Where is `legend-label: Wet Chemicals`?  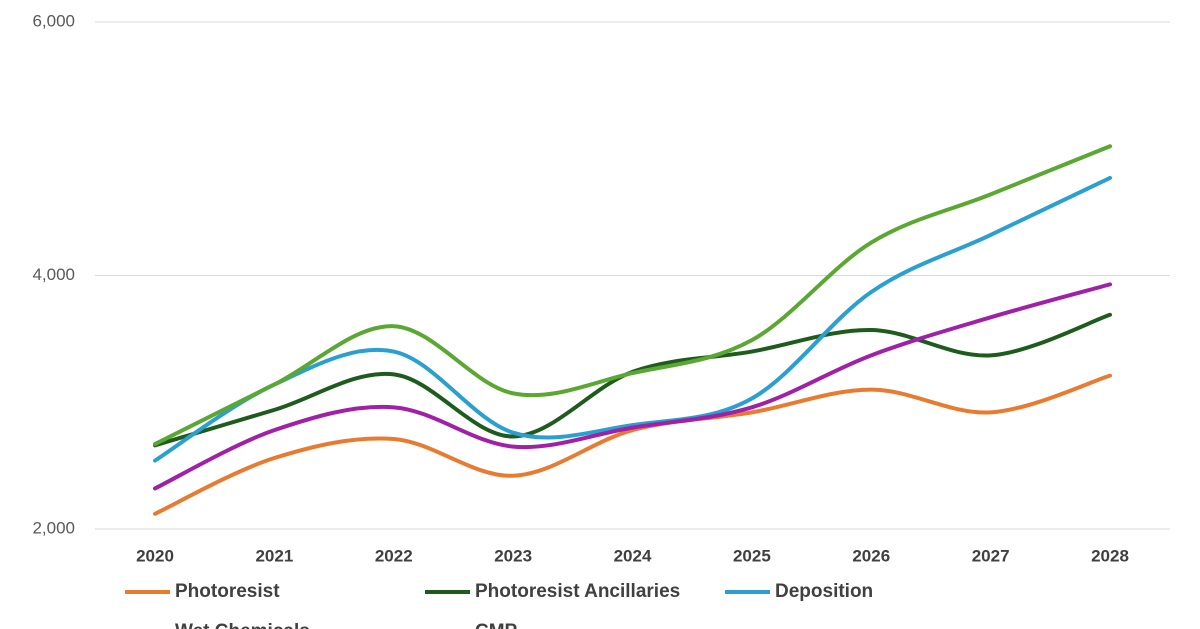
legend-label: Wet Chemicals is located at coordinates (242, 625).